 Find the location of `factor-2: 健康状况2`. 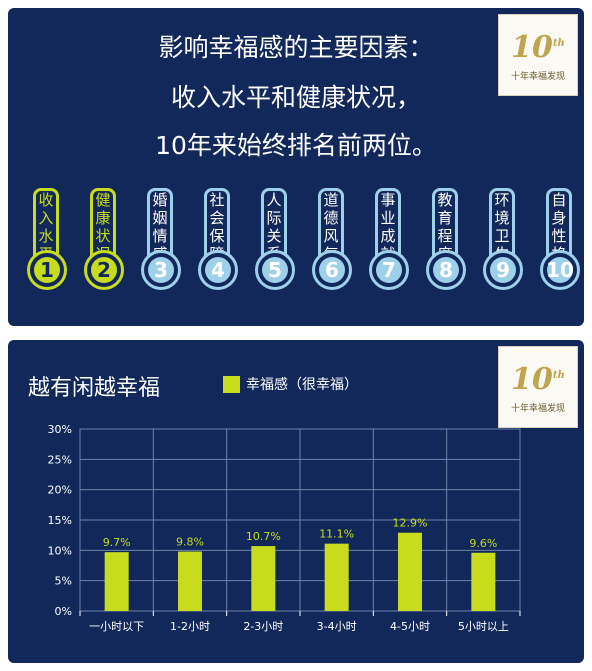

factor-2: 健康状况2 is located at coordinates (104, 244).